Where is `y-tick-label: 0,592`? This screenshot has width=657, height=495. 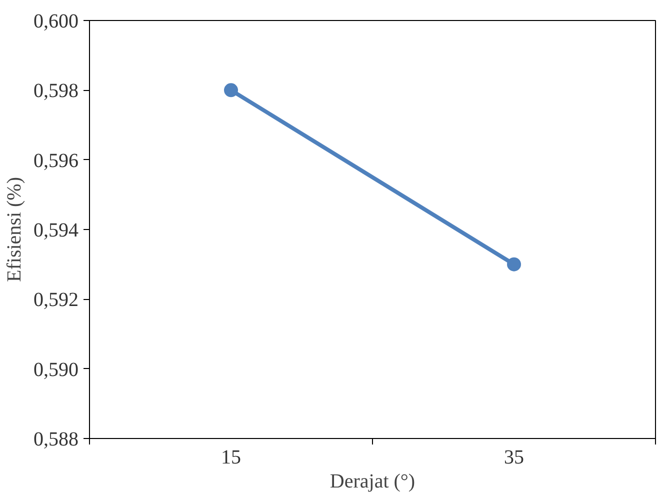 y-tick-label: 0,592 is located at coordinates (56, 300).